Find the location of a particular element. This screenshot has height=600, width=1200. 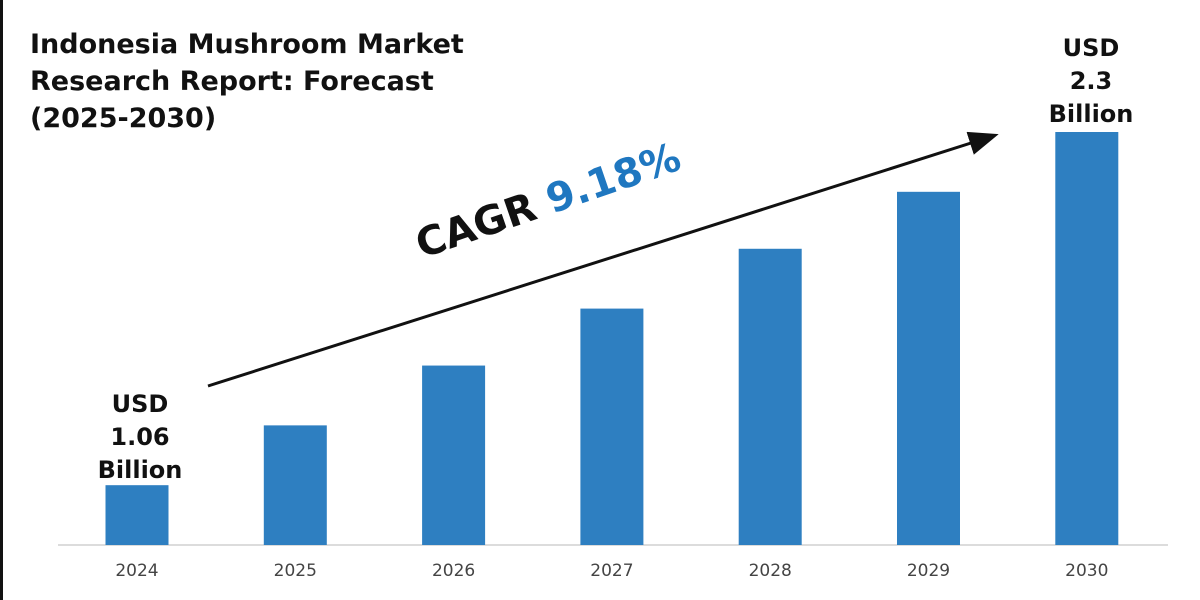

bar-2024 is located at coordinates (137, 515).